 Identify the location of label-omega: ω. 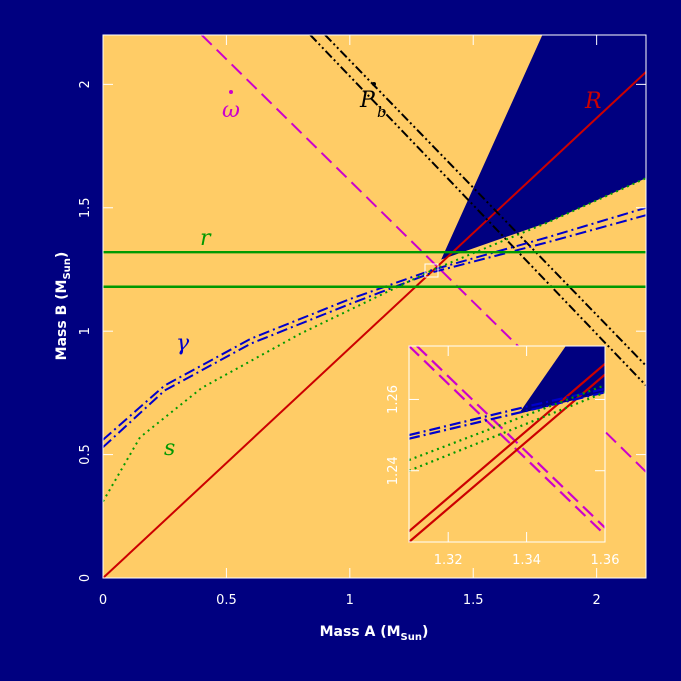
(231, 110).